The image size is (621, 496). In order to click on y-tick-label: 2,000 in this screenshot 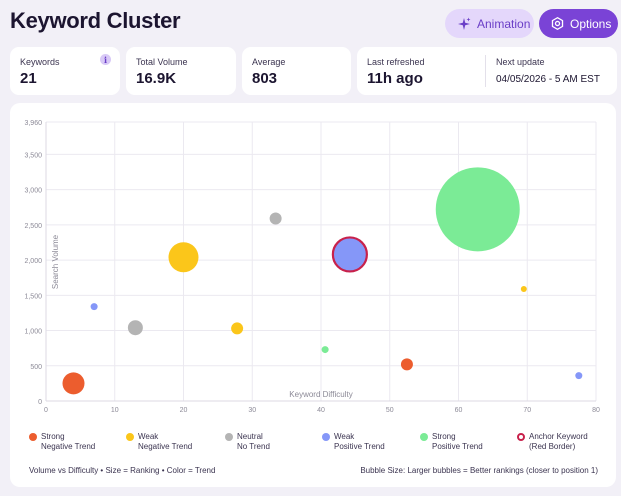, I will do `click(33, 261)`.